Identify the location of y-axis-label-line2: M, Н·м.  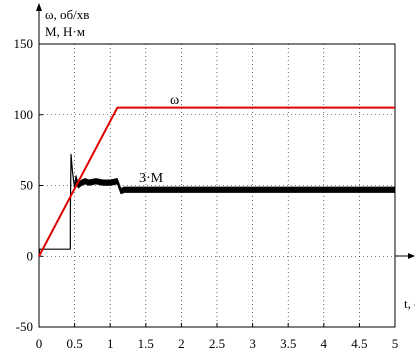
(65, 31).